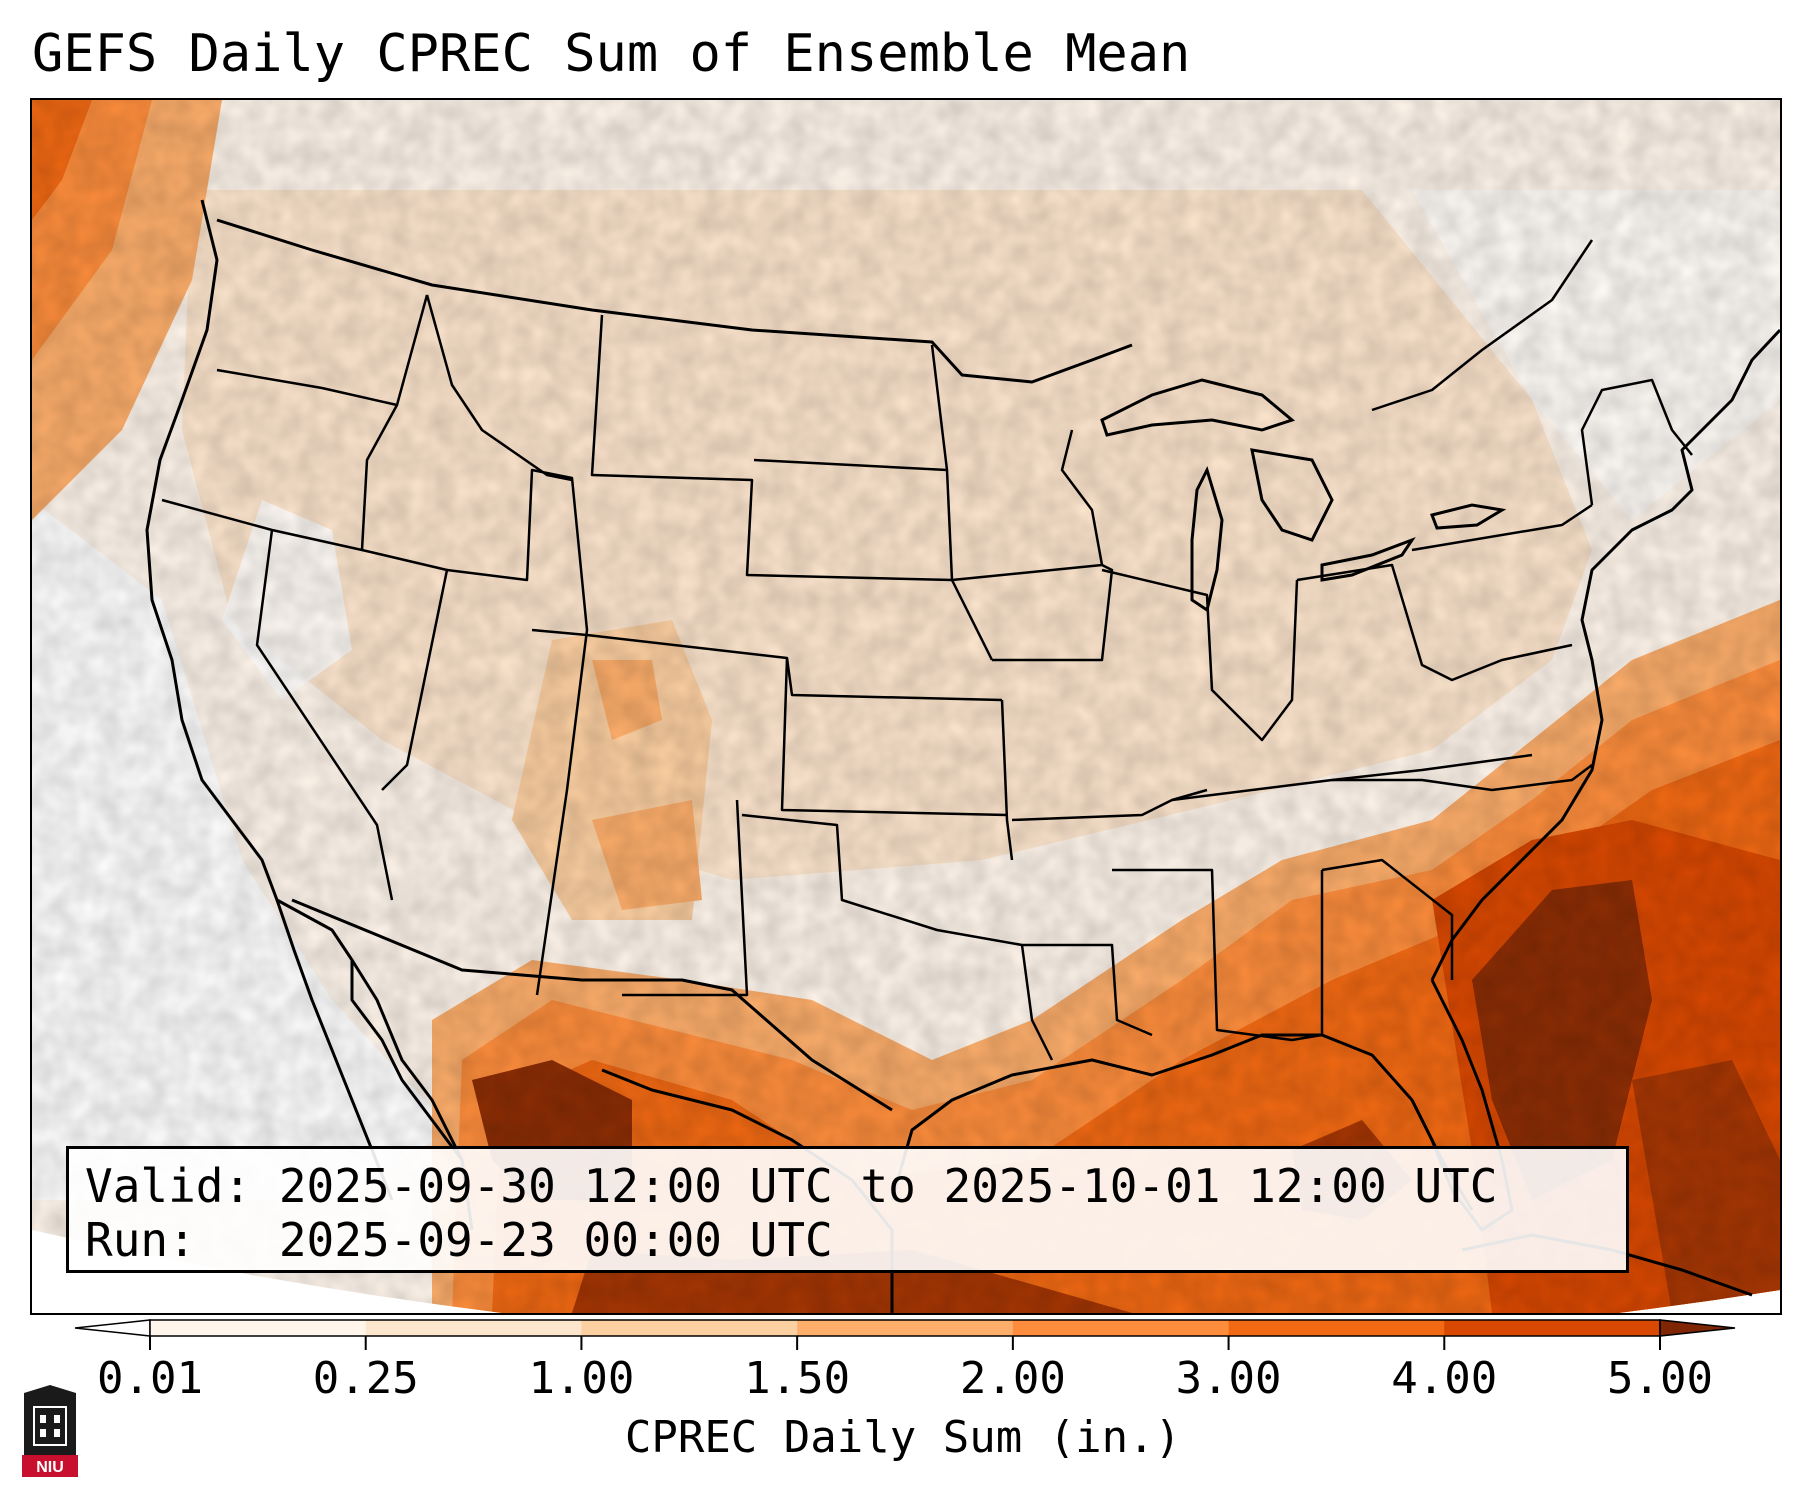  What do you see at coordinates (611, 54) in the screenshot?
I see `page-title: GEFS Daily CPREC Sum of Ensemble Mean` at bounding box center [611, 54].